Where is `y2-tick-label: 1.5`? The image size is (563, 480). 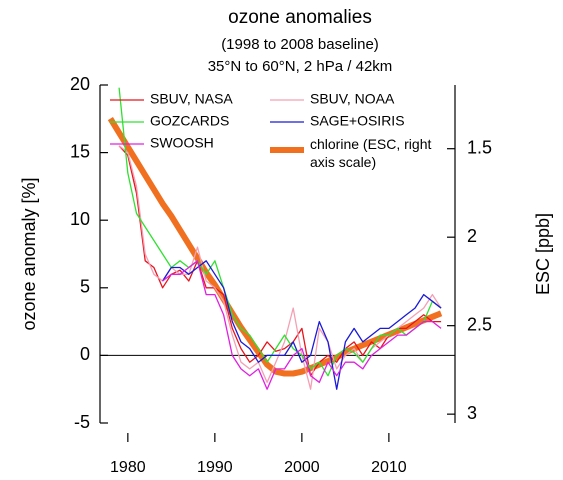 y2-tick-label: 1.5 is located at coordinates (479, 147).